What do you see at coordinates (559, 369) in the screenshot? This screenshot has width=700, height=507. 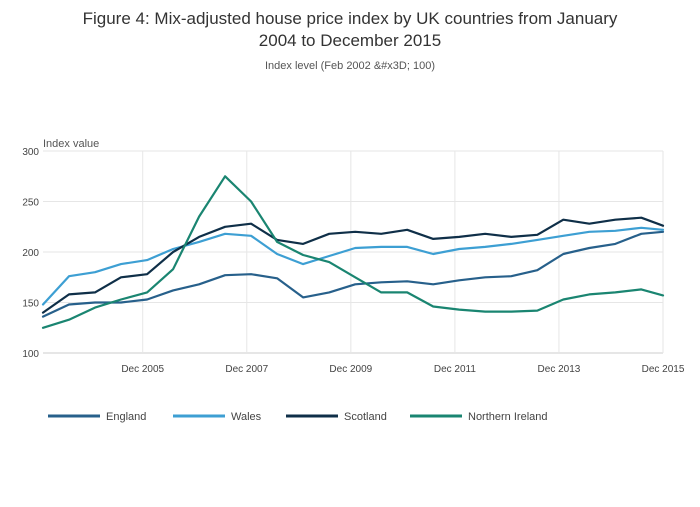 I see `x-tick-label: Dec 2013` at bounding box center [559, 369].